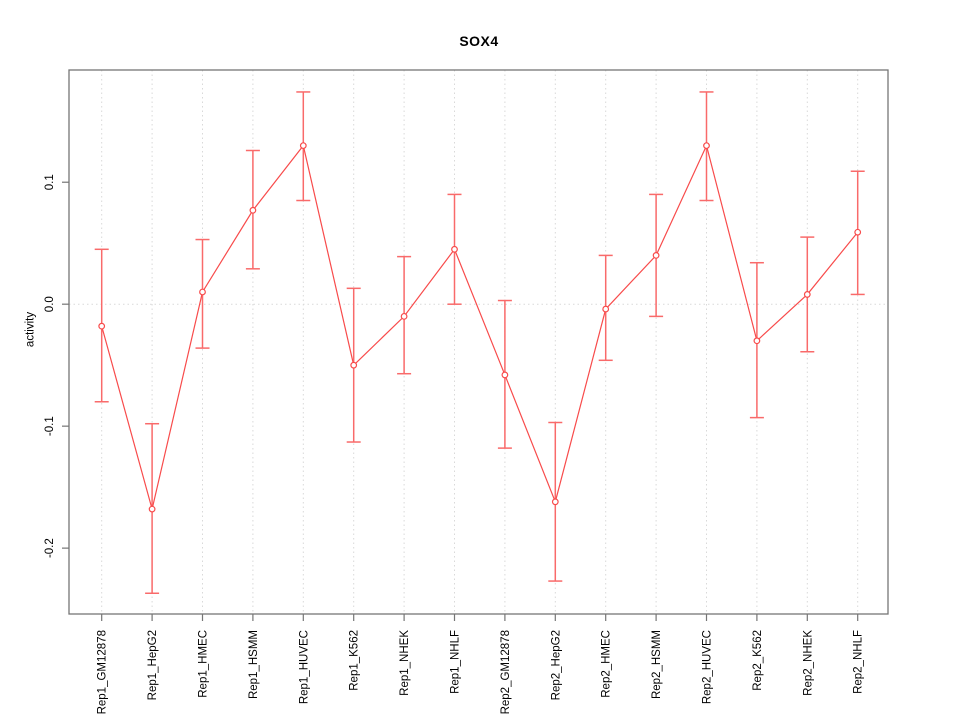 The width and height of the screenshot is (960, 720). Describe the element at coordinates (355, 660) in the screenshot. I see `x-category-label: Rep1_K562` at that location.